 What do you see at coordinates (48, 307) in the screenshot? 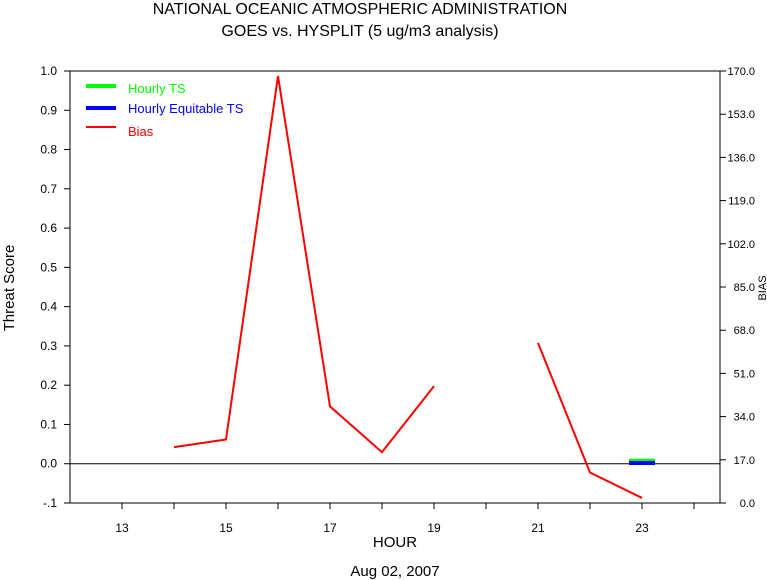
I see `y-left-tick-label: 0.4` at bounding box center [48, 307].